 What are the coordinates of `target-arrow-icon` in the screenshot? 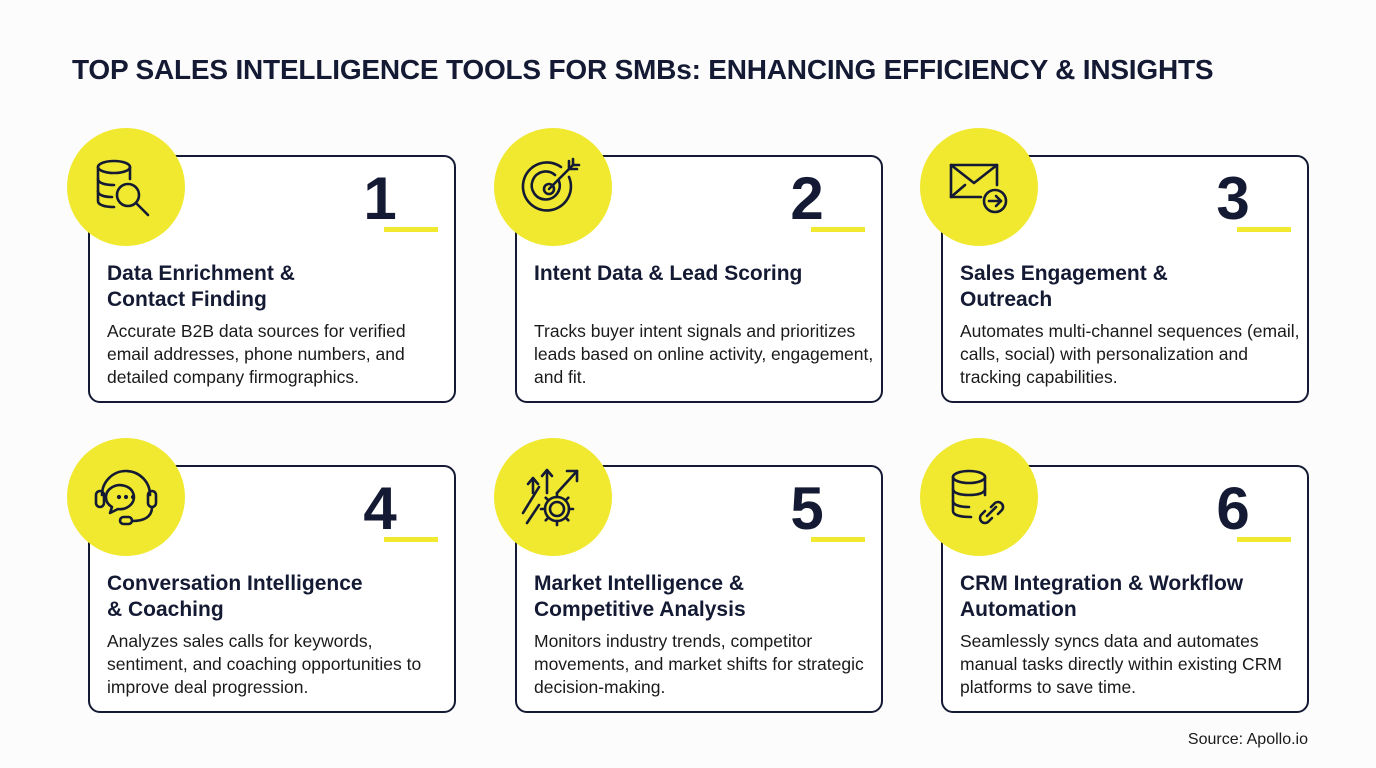 It's located at (551, 184).